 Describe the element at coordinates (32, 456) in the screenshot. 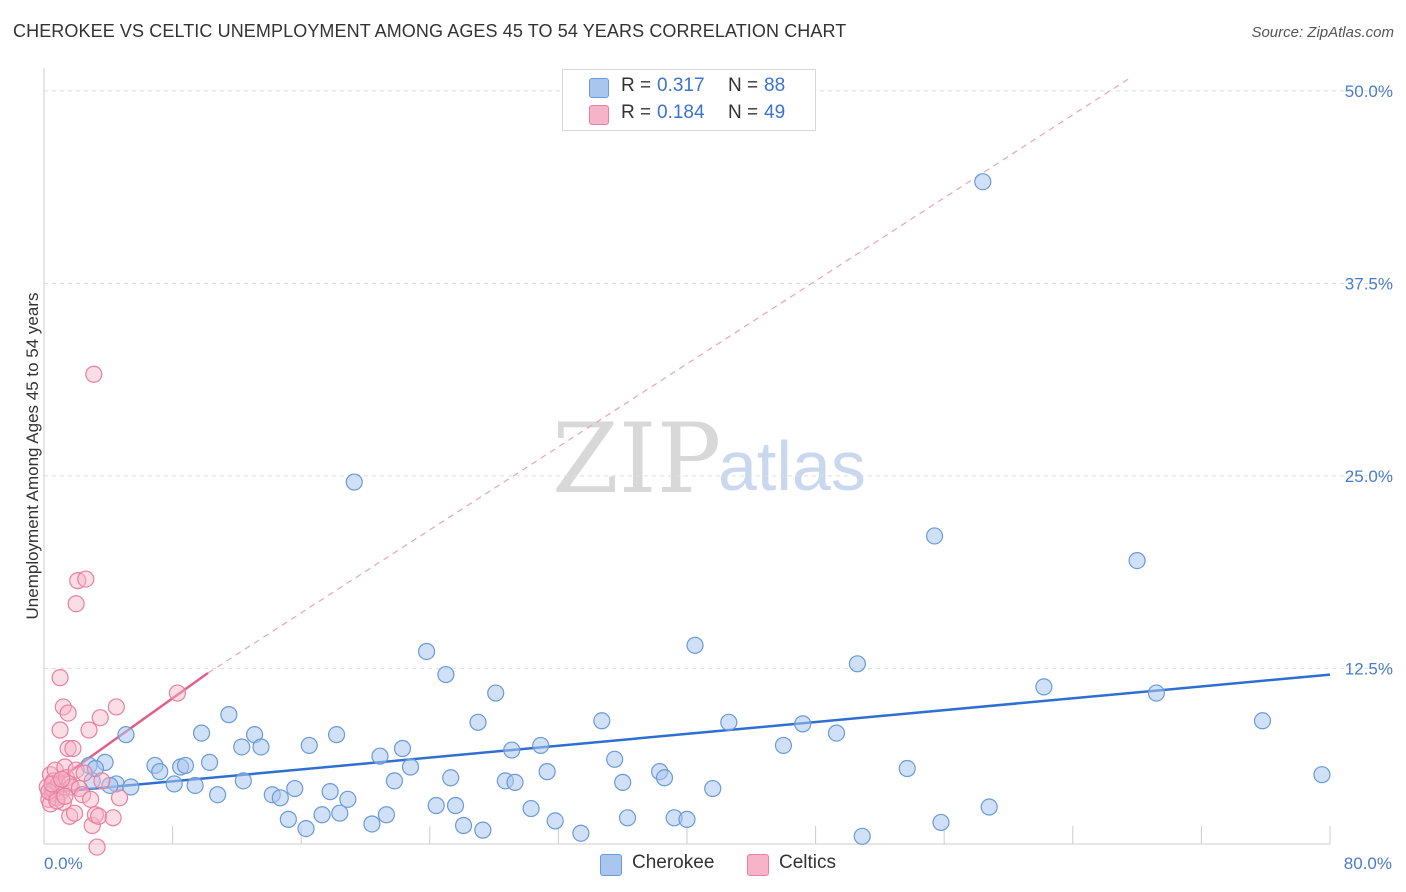

I see `y-axis-label: Unemployment Among Ages 45 to 54 years` at that location.